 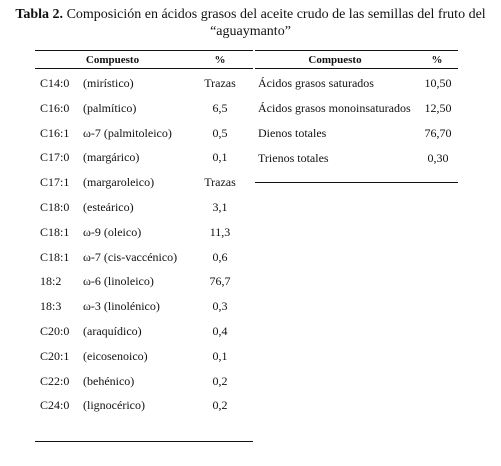 I want to click on left-row-name: (mirístico), so click(x=108, y=83).